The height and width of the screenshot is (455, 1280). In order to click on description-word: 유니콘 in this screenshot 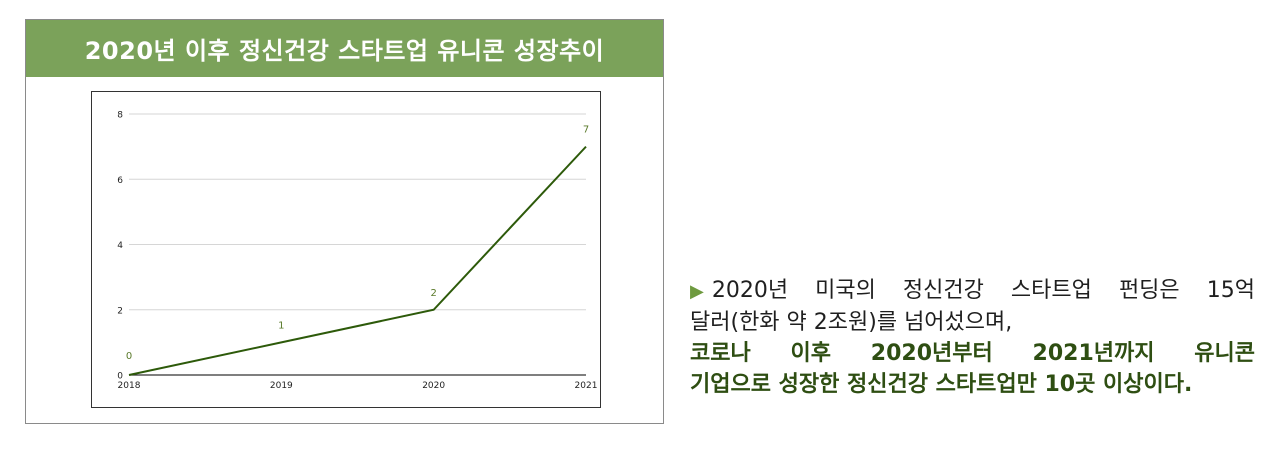, I will do `click(1224, 353)`.